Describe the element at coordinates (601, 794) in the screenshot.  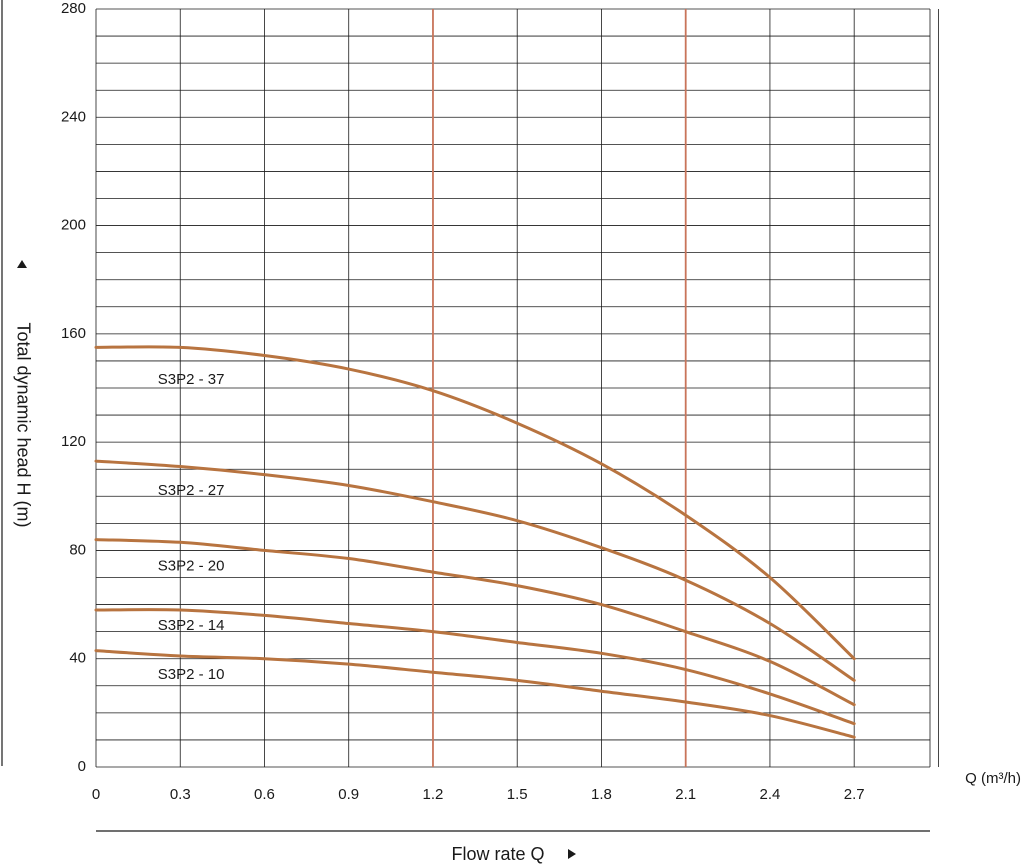
I see `x-tick-label: 1.8` at that location.